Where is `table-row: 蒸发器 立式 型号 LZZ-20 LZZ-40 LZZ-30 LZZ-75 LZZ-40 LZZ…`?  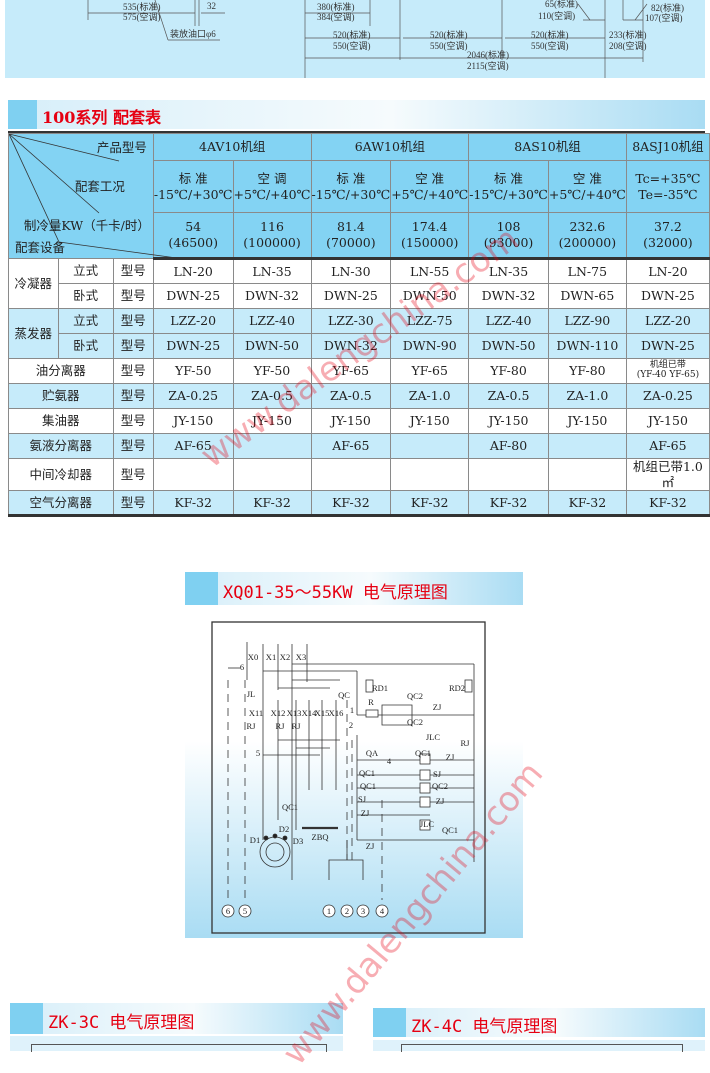 table-row: 蒸发器 立式 型号 LZZ-20 LZZ-40 LZZ-30 LZZ-75 LZZ-40 LZZ… is located at coordinates (359, 333).